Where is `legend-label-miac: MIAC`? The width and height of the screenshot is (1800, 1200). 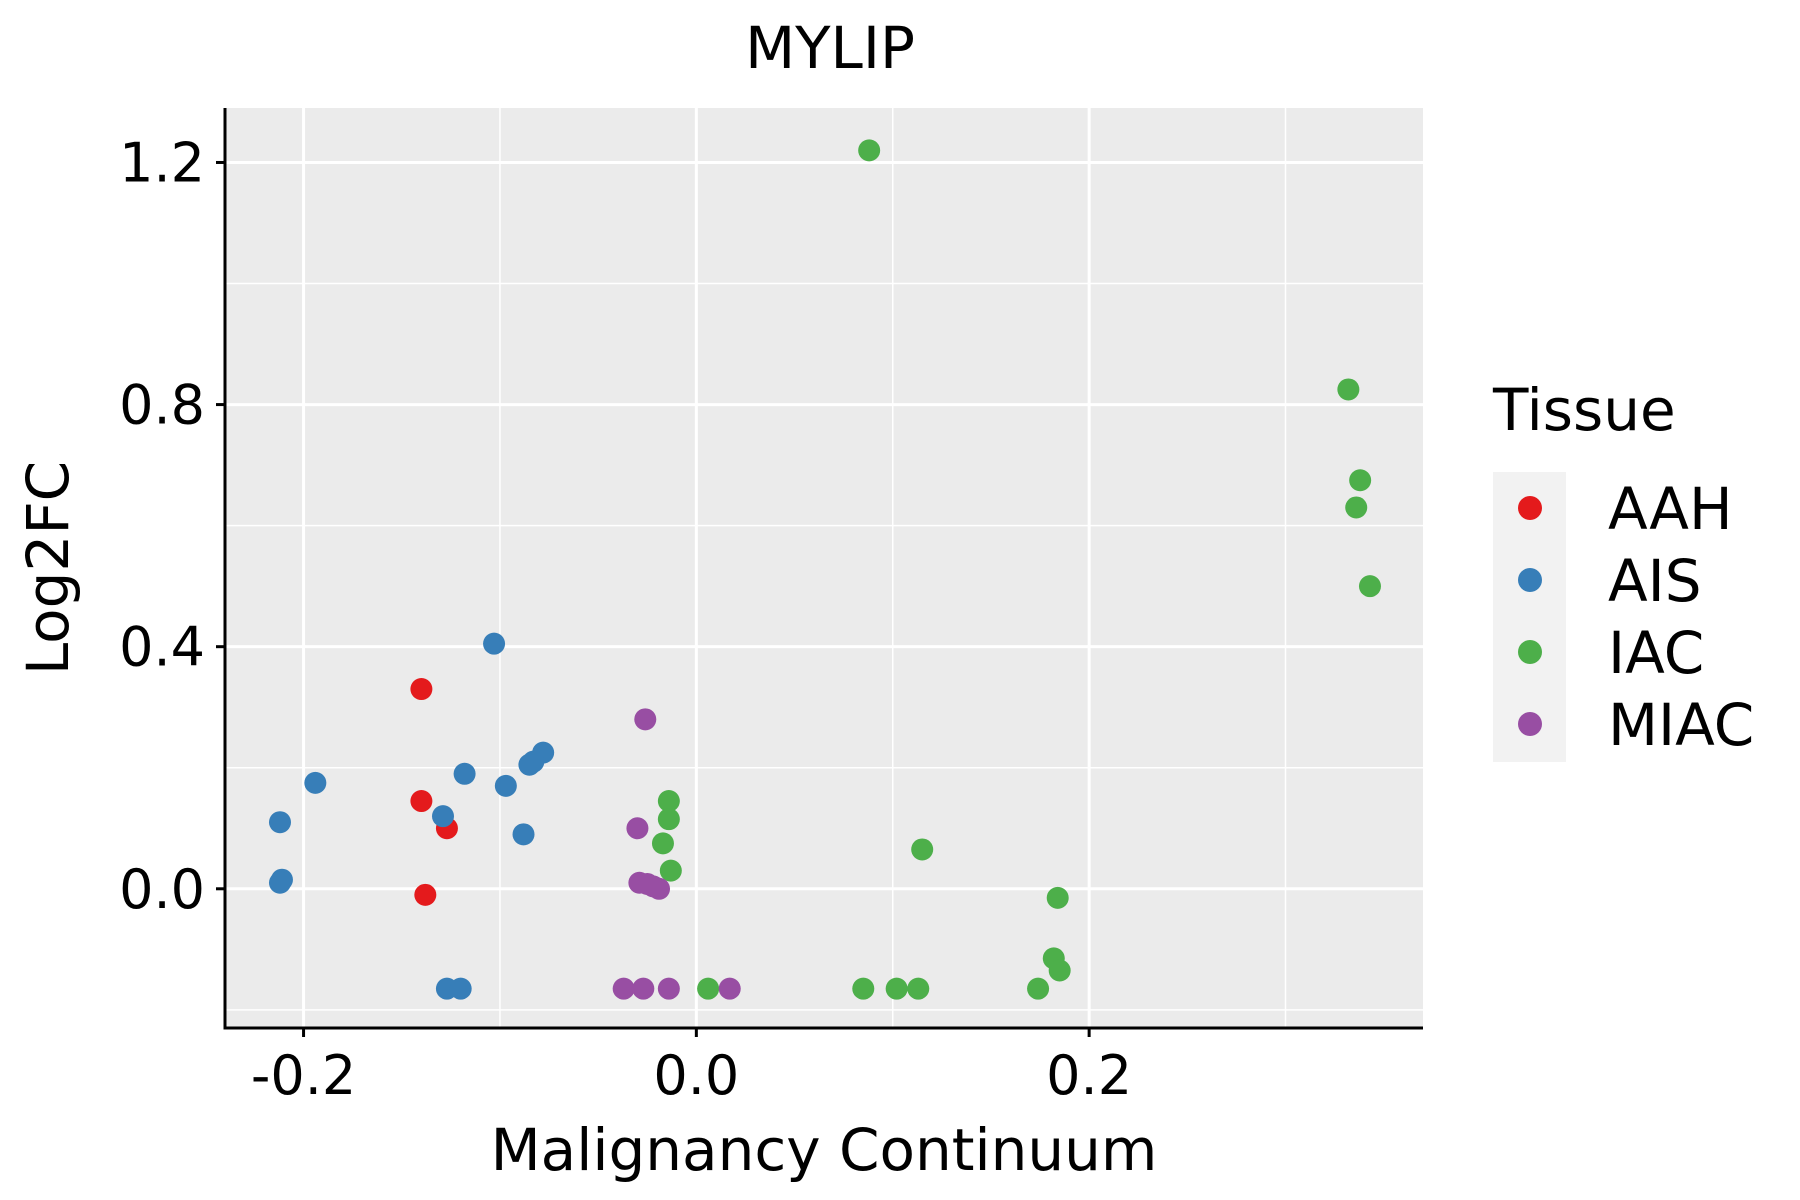 legend-label-miac: MIAC is located at coordinates (1681, 725).